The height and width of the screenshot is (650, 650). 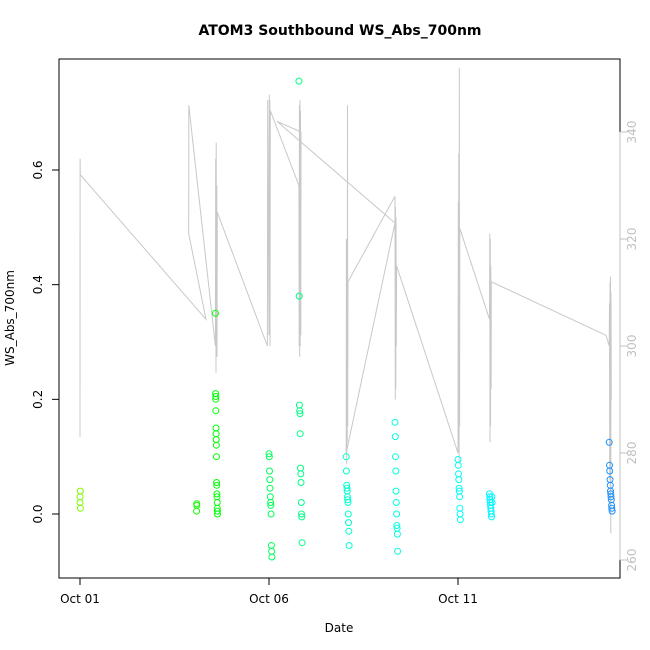 What do you see at coordinates (339, 628) in the screenshot?
I see `x-axis-label: Date` at bounding box center [339, 628].